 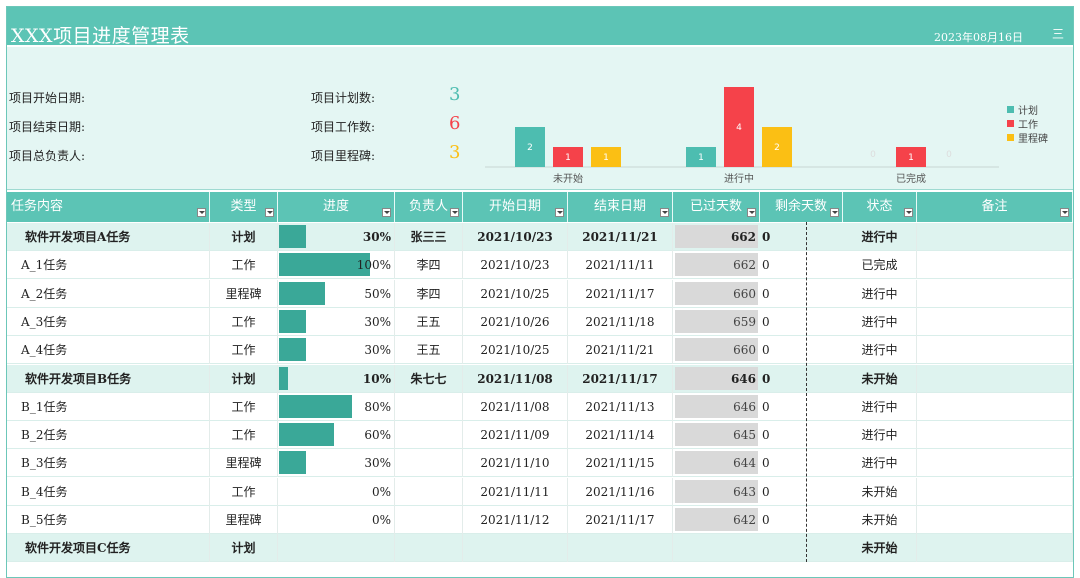 I want to click on column-header-start: 开始日期, so click(x=515, y=207).